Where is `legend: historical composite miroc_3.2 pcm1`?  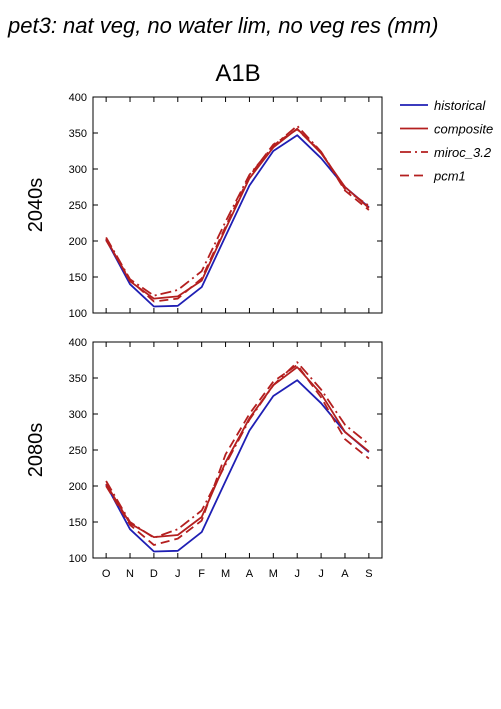
legend: historical composite miroc_3.2 pcm1 is located at coordinates (446, 141).